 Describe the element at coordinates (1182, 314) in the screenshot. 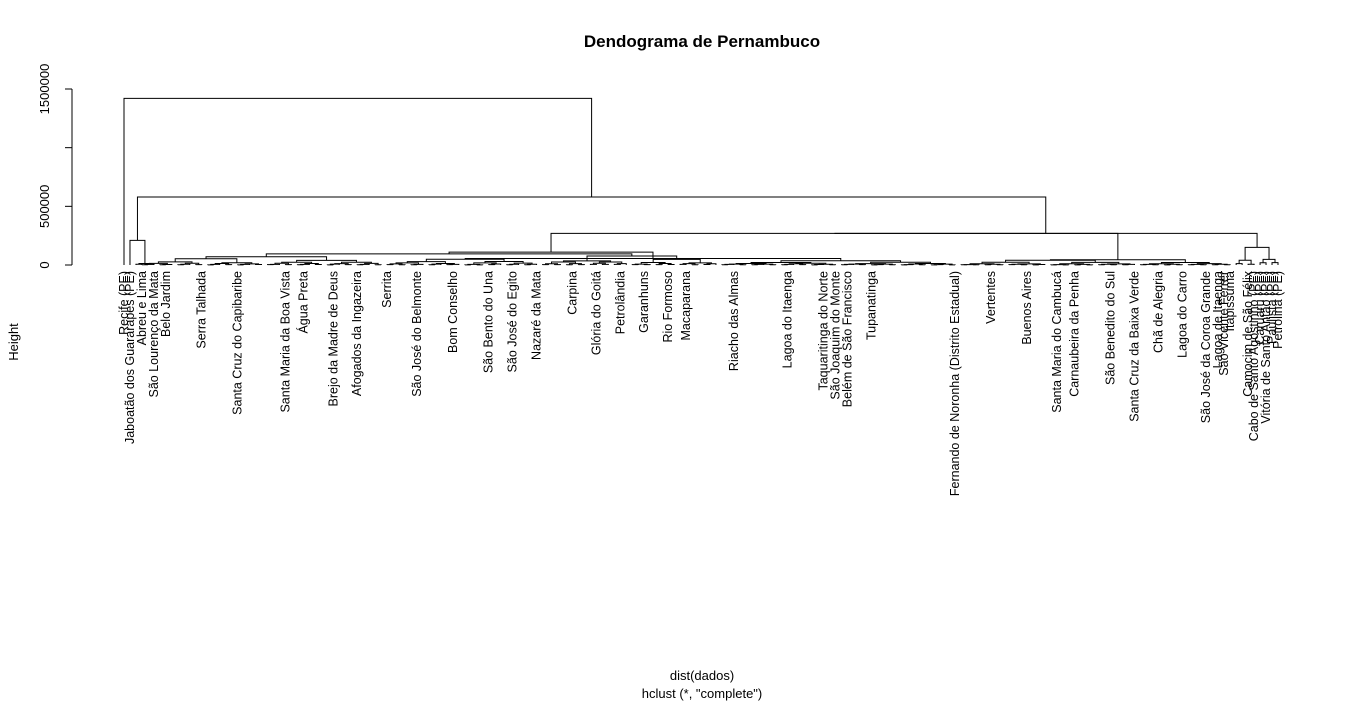

I see `leaf-label-37: Lagoa do Carro` at that location.